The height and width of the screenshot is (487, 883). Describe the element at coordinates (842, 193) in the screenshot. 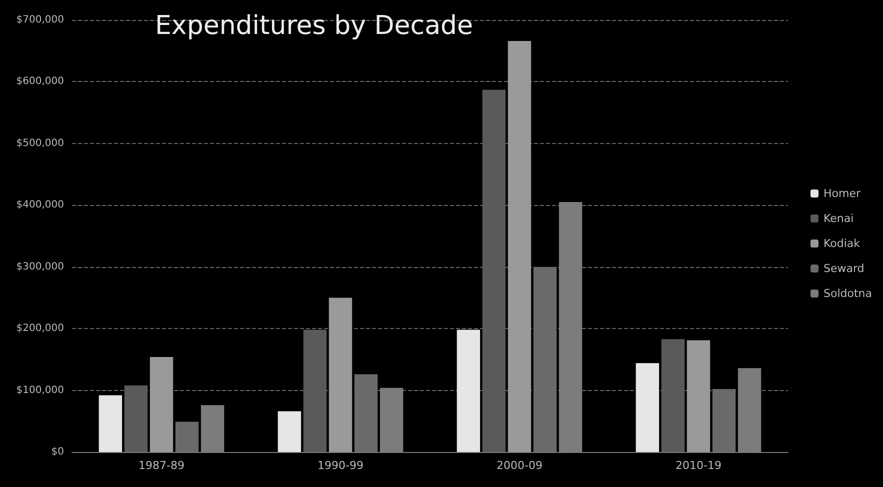

I see `legend-label: Homer` at that location.